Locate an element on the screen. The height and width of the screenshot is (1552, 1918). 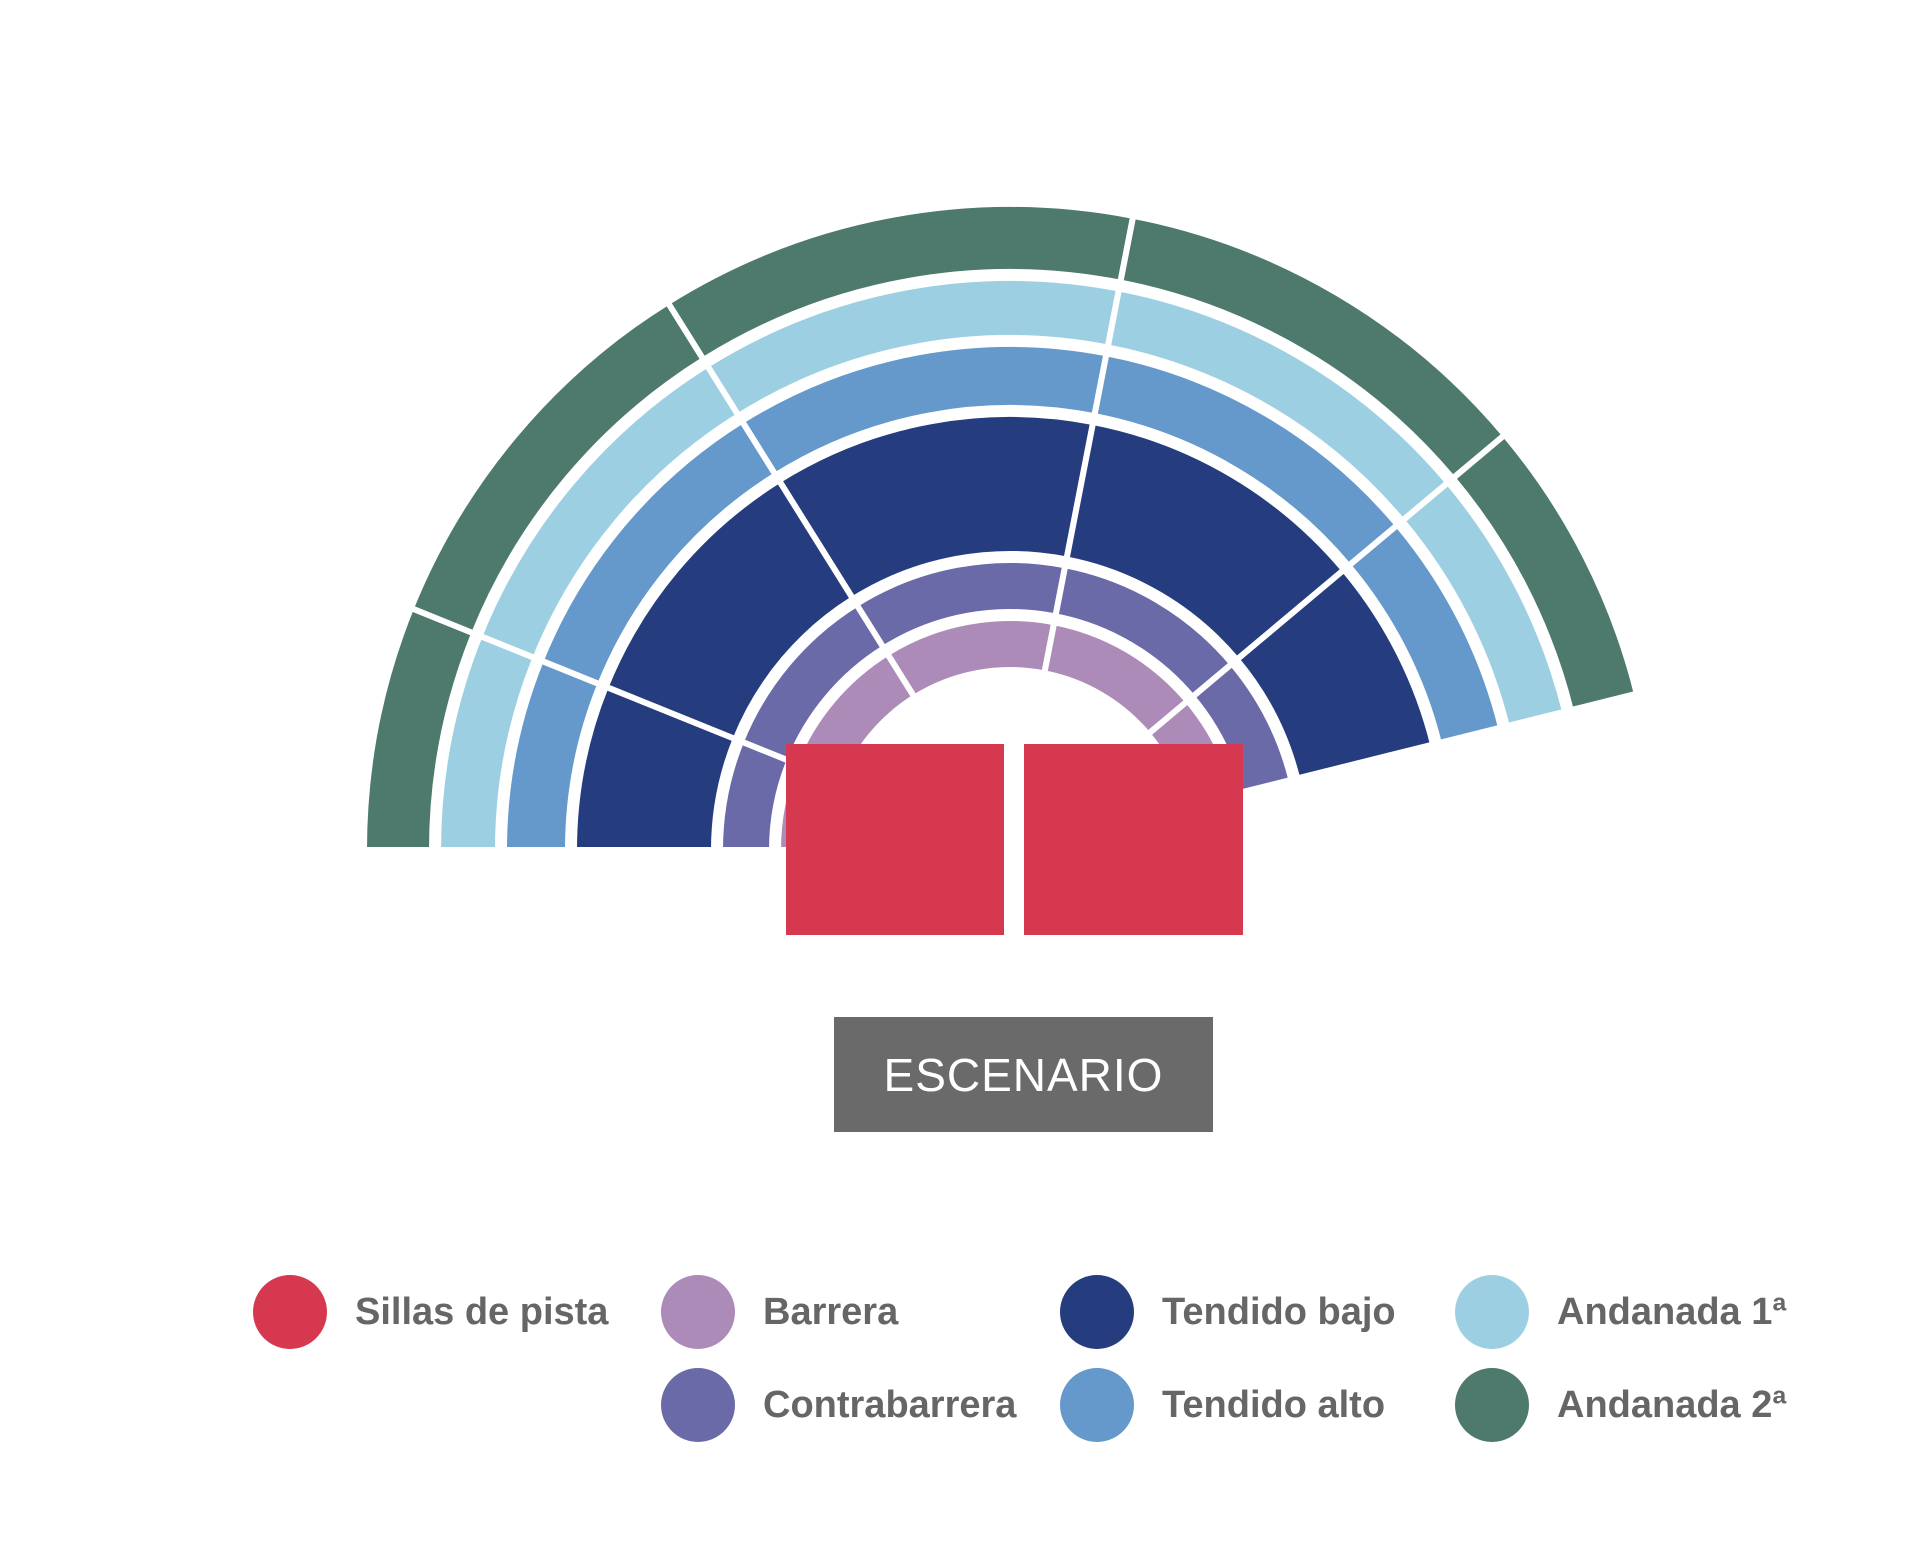
legend-label: Barrera is located at coordinates (831, 1311).